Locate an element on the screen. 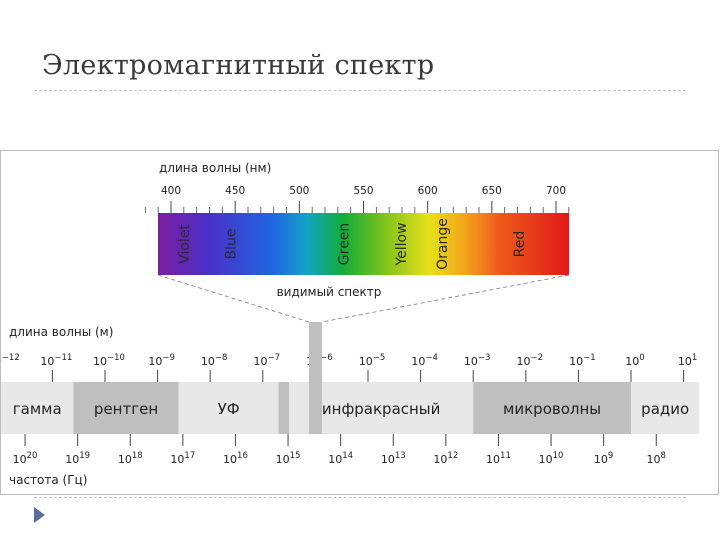 The width and height of the screenshot is (720, 540). color-label: Blue is located at coordinates (231, 244).